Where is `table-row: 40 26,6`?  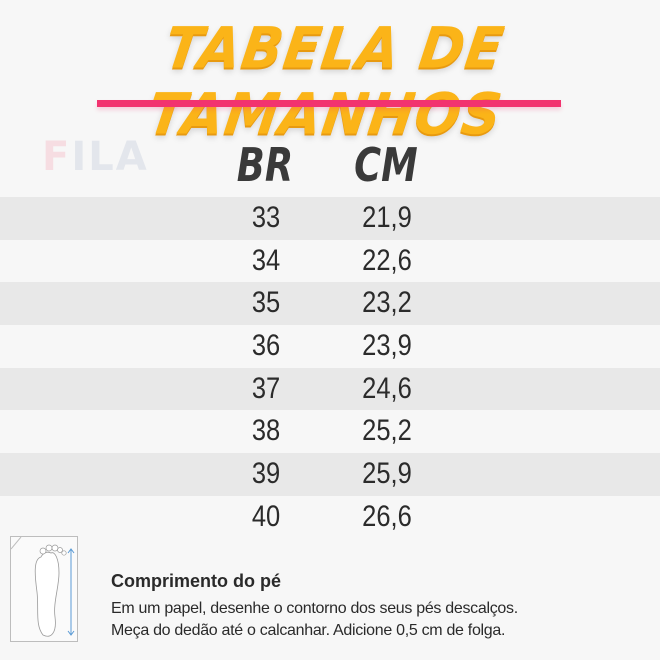 table-row: 40 26,6 is located at coordinates (330, 517).